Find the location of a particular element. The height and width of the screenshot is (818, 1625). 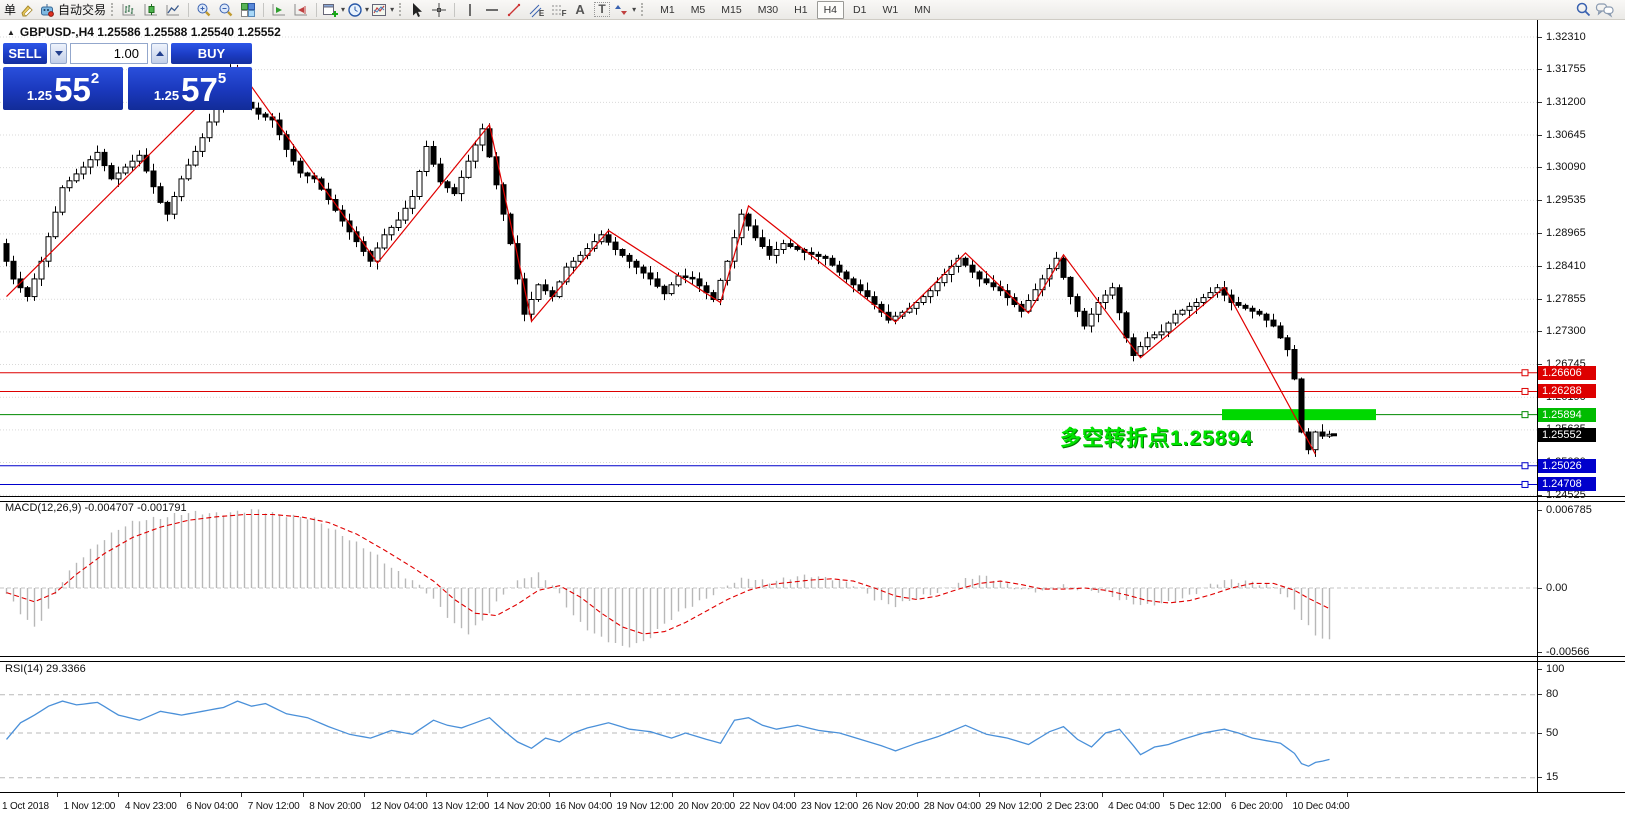

crosshair-tool-button is located at coordinates (439, 10).